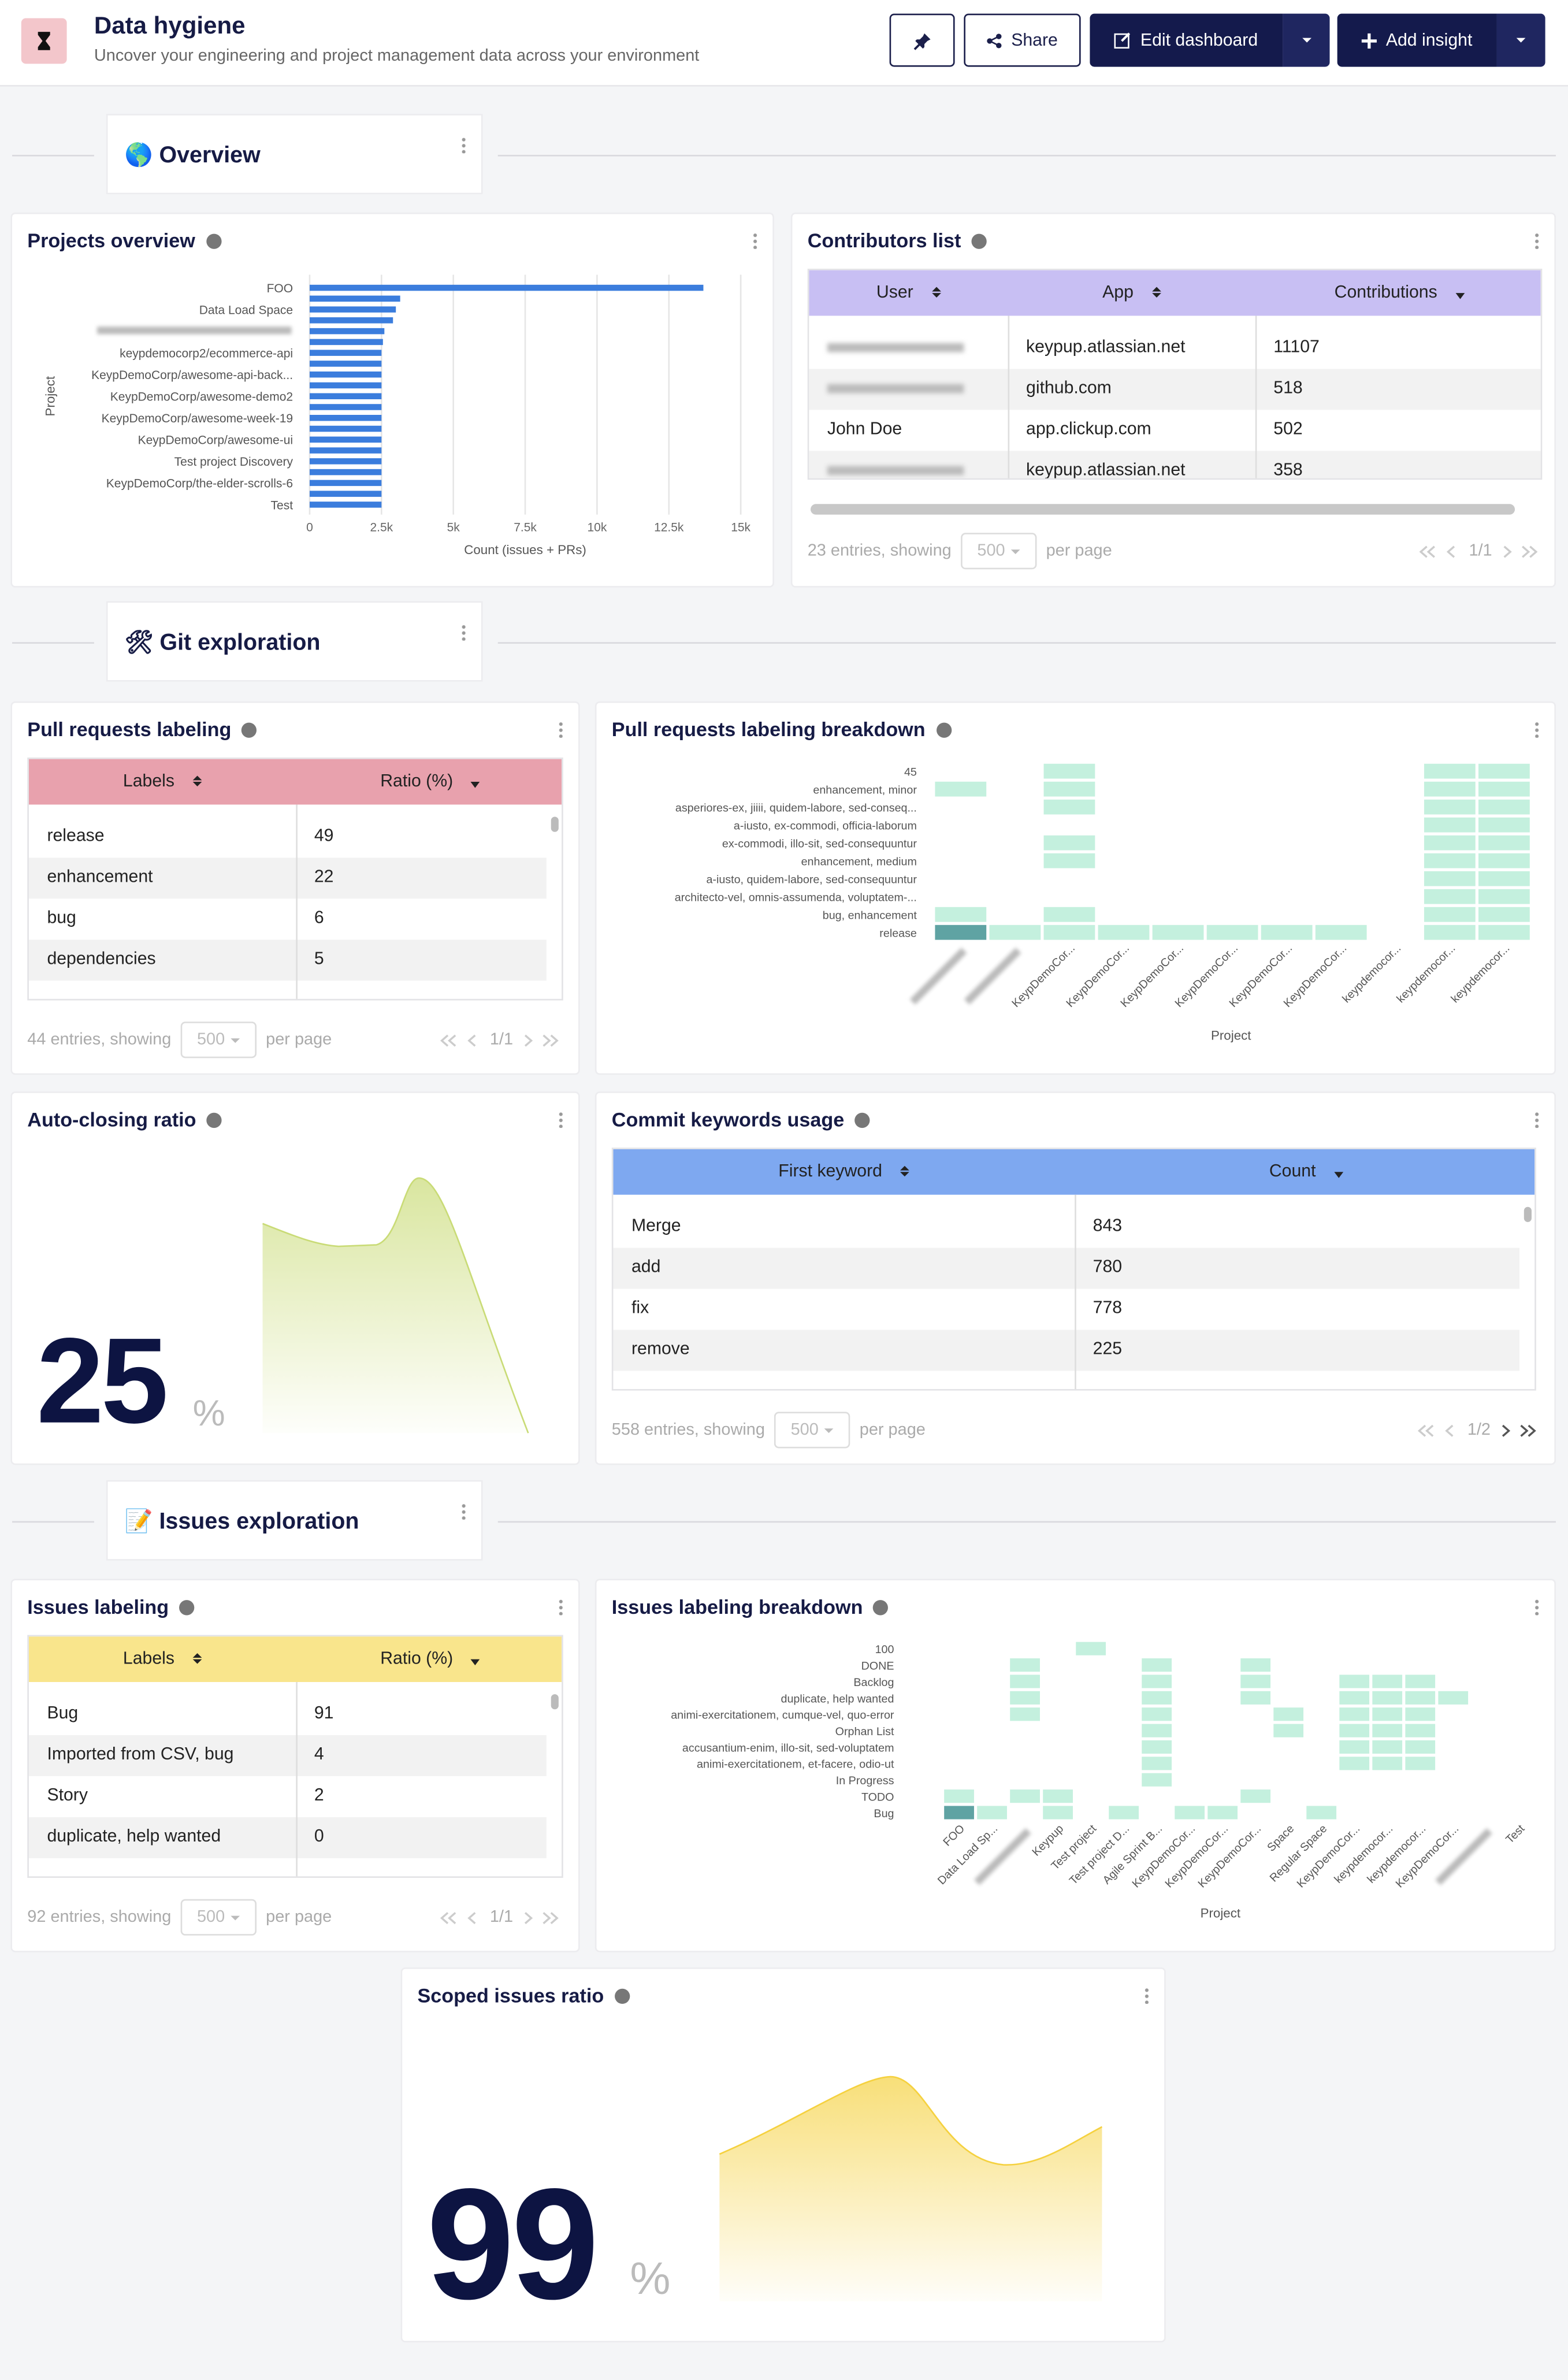 The image size is (1568, 2380). I want to click on table-cell: 502, so click(1288, 429).